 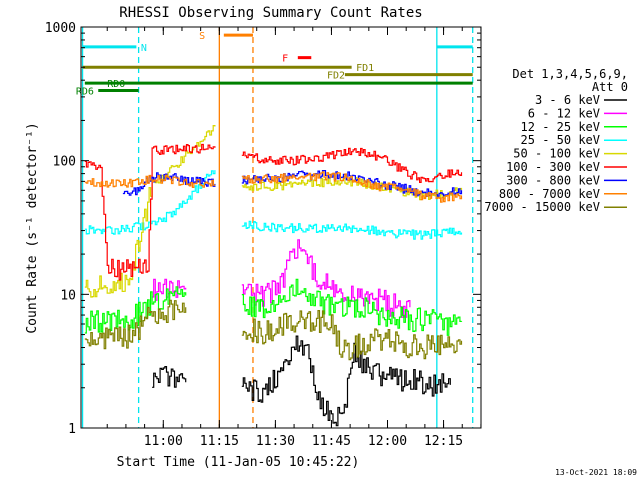 I want to click on series-12_25keV, so click(x=273, y=307).